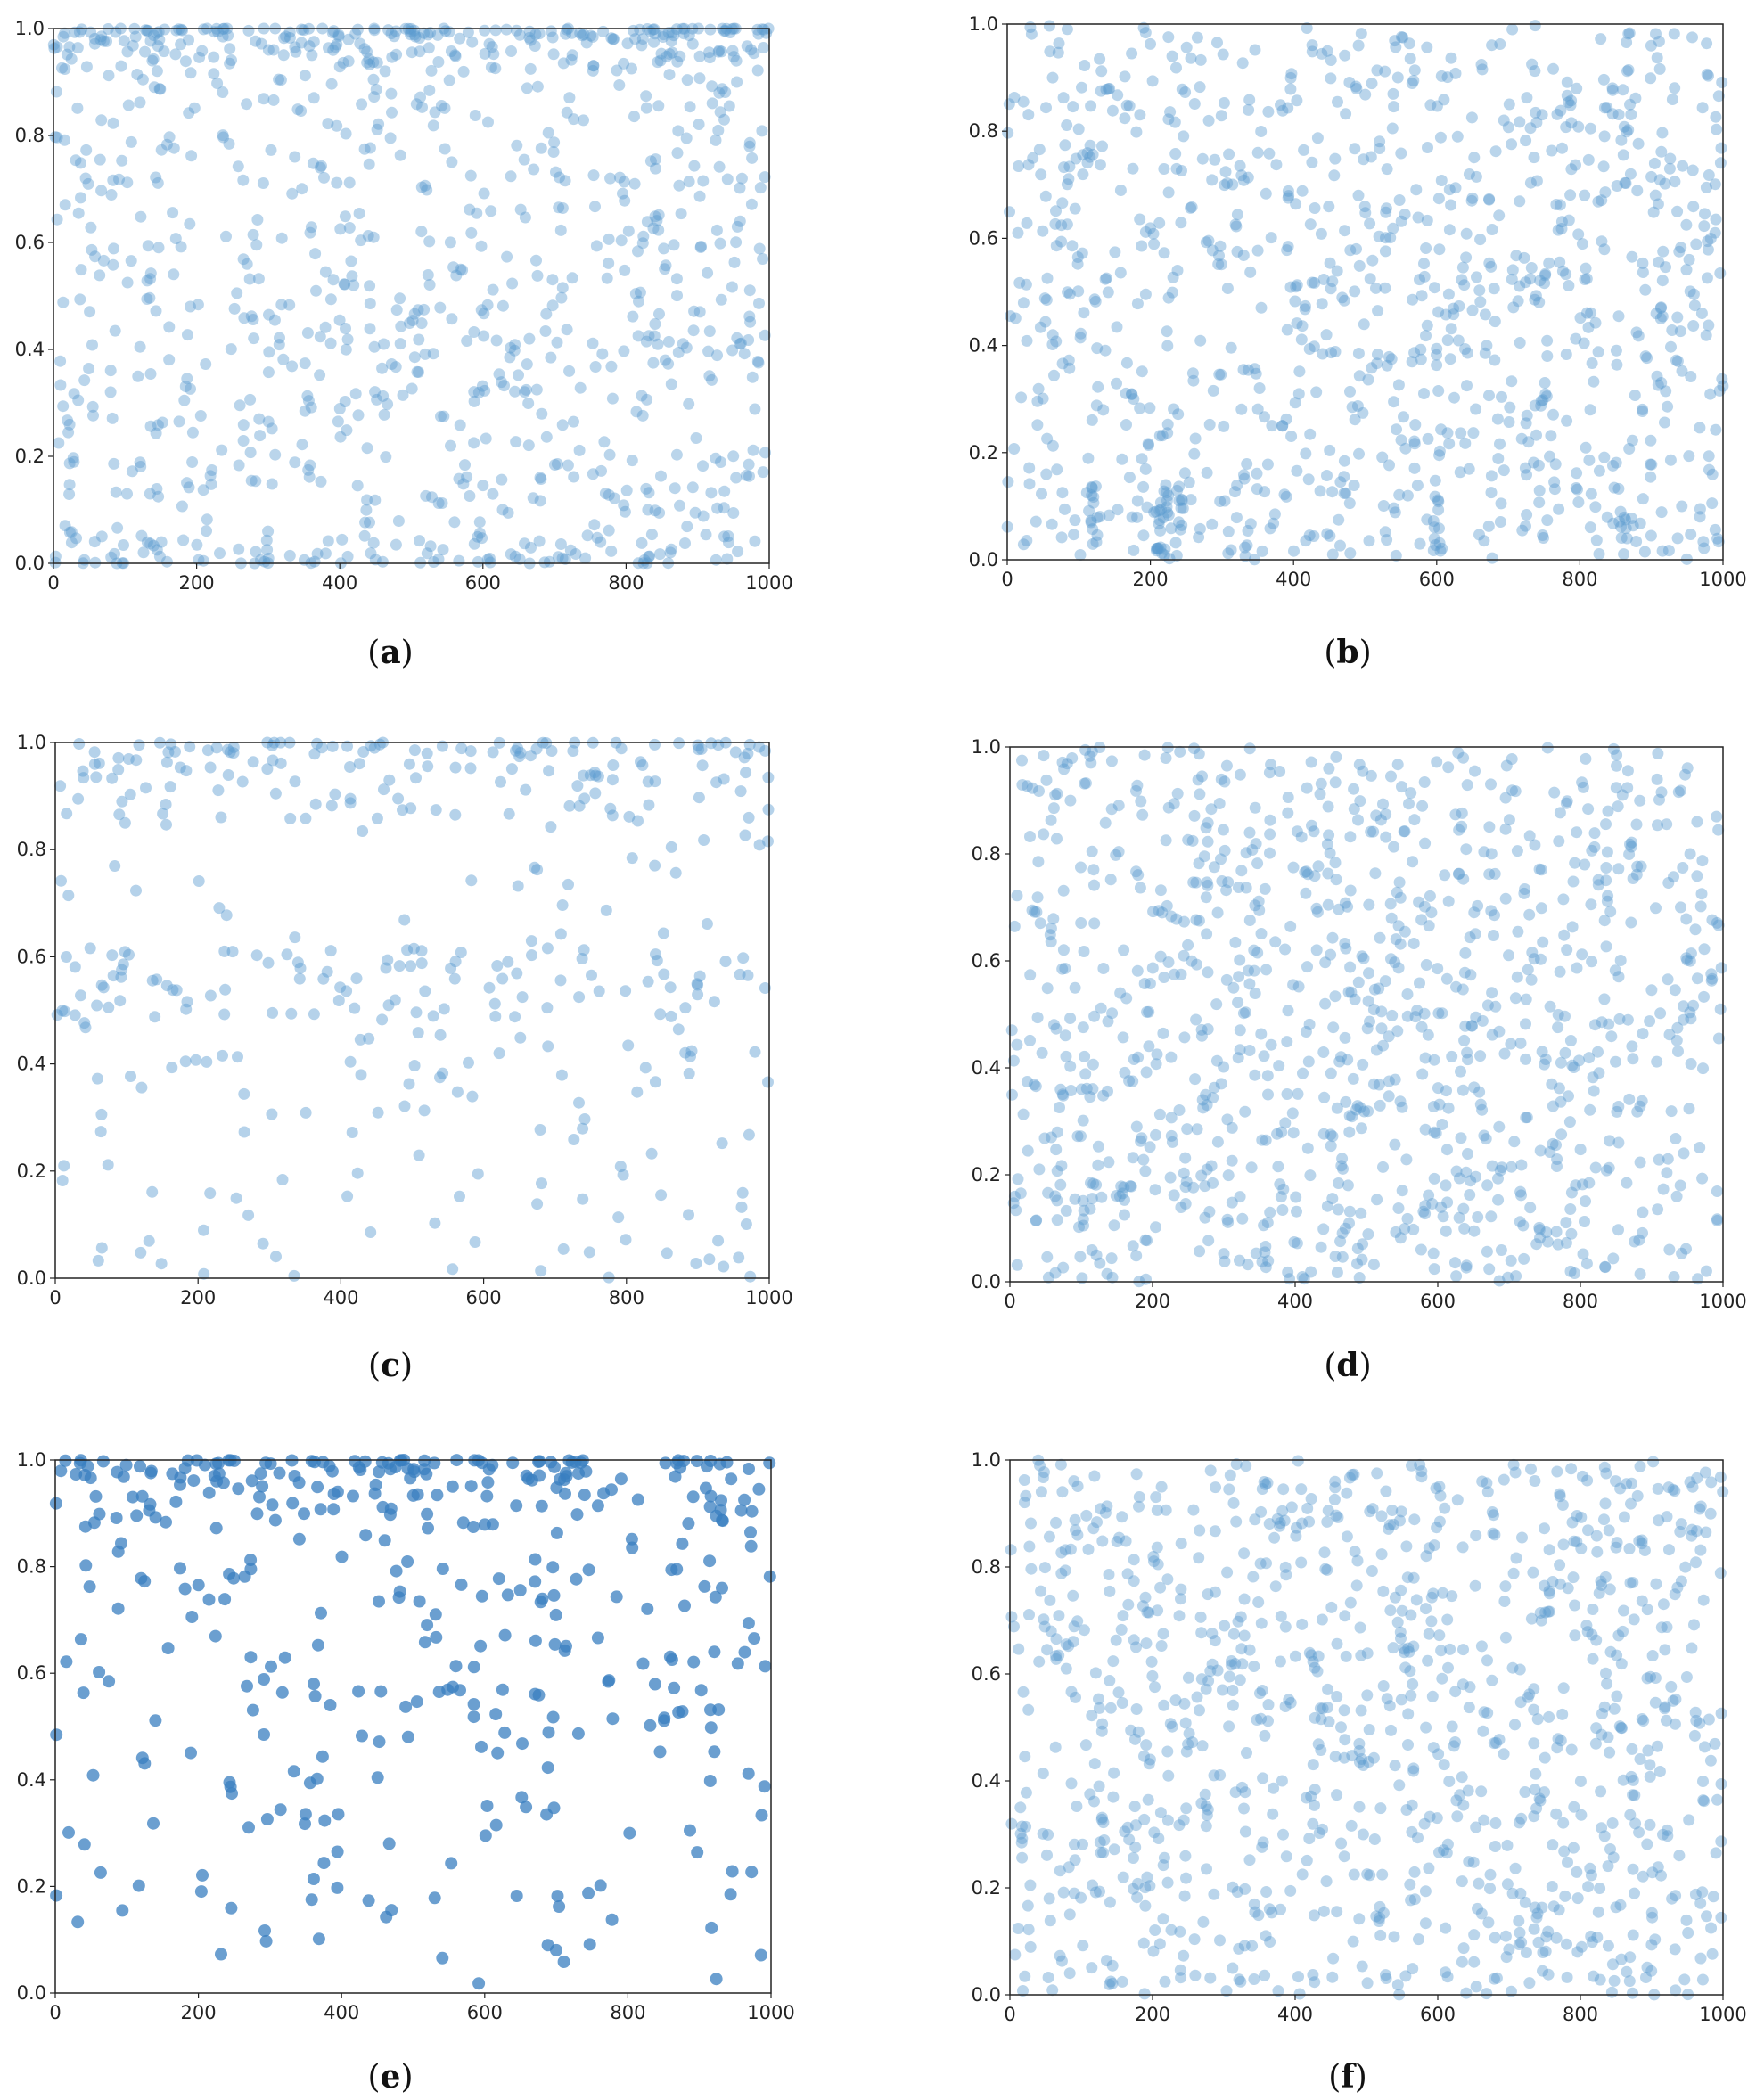 The height and width of the screenshot is (2100, 1756). Describe the element at coordinates (30, 135) in the screenshot. I see `y-tick-label: 0.8` at that location.